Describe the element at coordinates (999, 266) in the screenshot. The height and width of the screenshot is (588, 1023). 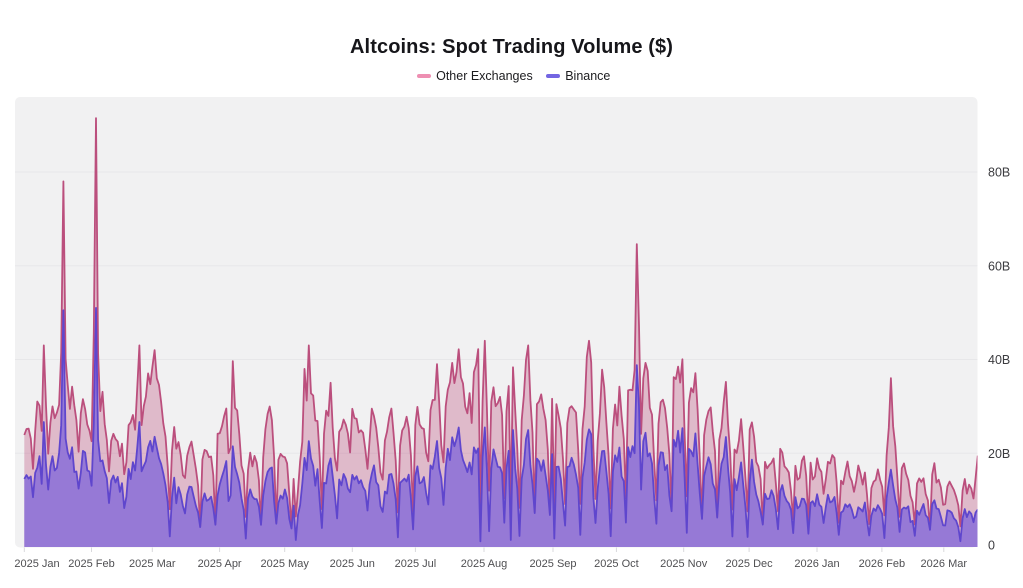
I see `svg-text: 60B` at that location.